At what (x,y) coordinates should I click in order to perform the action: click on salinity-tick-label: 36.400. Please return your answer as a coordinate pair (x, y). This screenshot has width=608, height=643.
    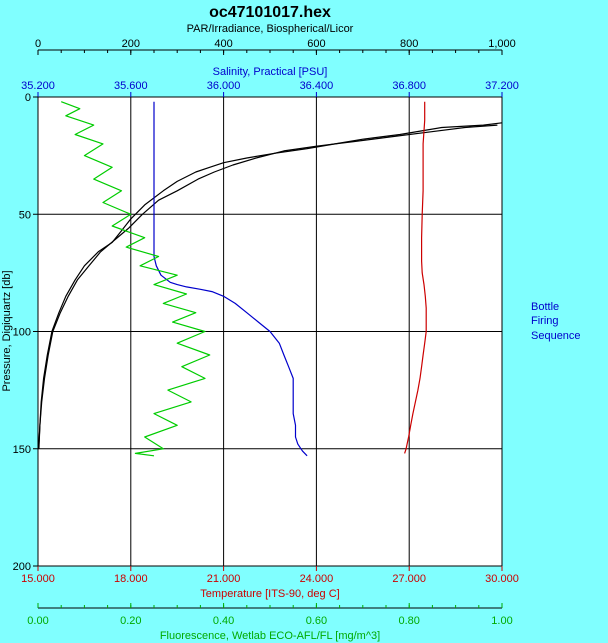
    Looking at the image, I should click on (317, 86).